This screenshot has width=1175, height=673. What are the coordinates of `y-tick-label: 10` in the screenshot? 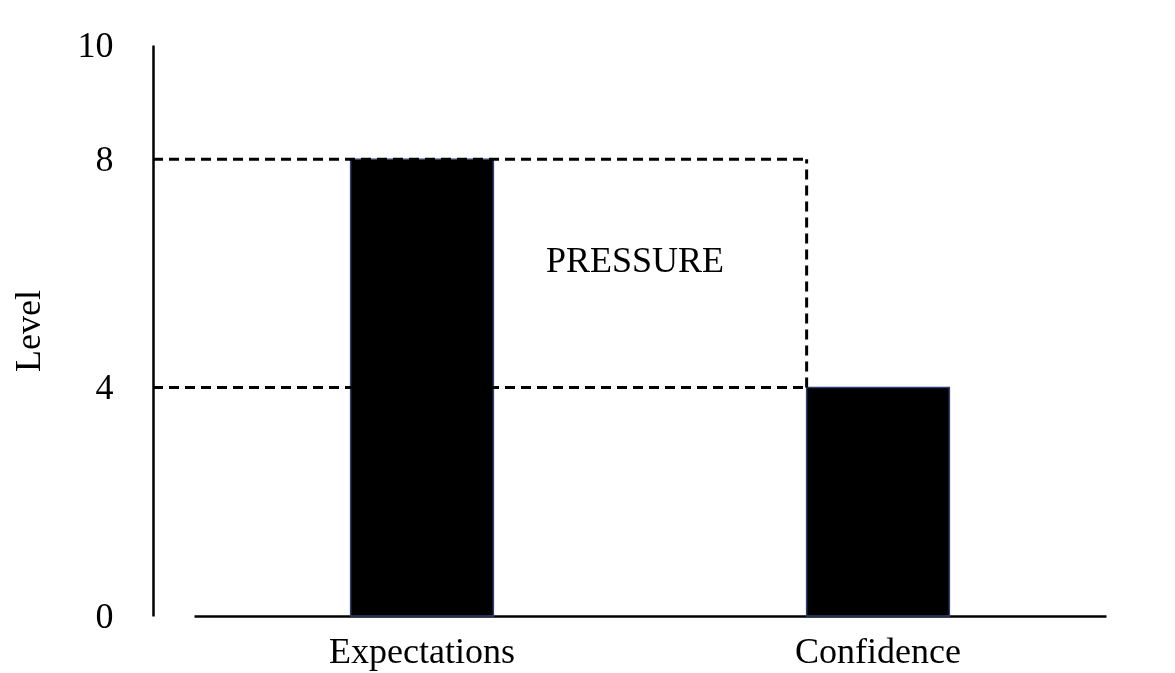 It's located at (95, 44).